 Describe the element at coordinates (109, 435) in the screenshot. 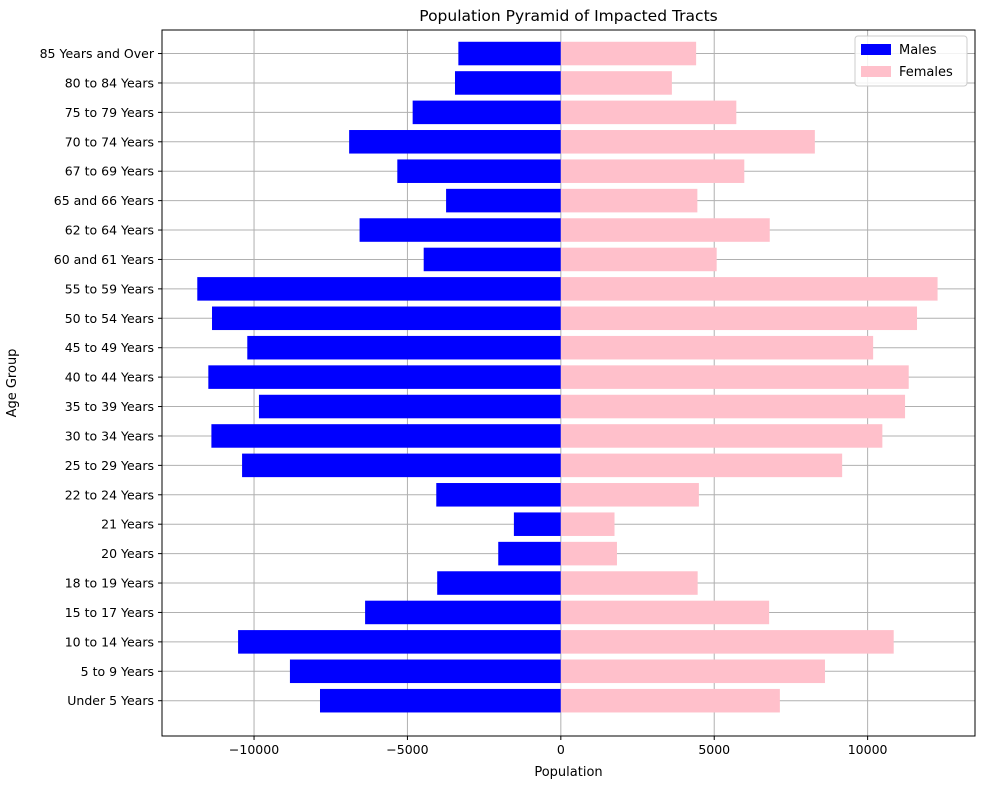

I see `y-tick-label: 30 to 34 Years` at that location.